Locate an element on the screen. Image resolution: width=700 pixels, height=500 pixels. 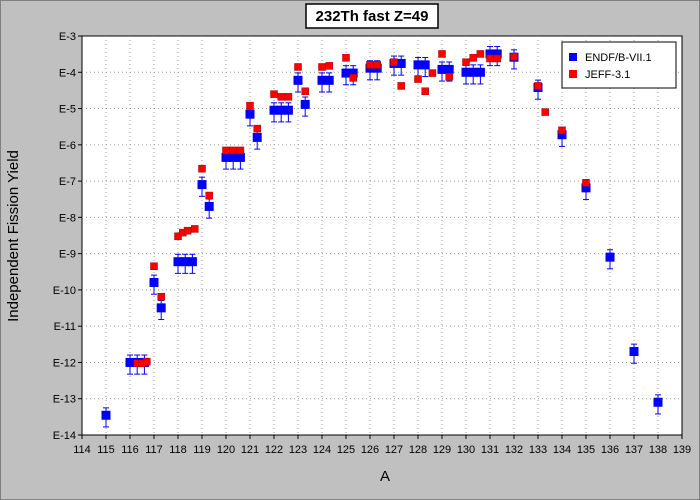
x-tick-label: 125 is located at coordinates (346, 450).